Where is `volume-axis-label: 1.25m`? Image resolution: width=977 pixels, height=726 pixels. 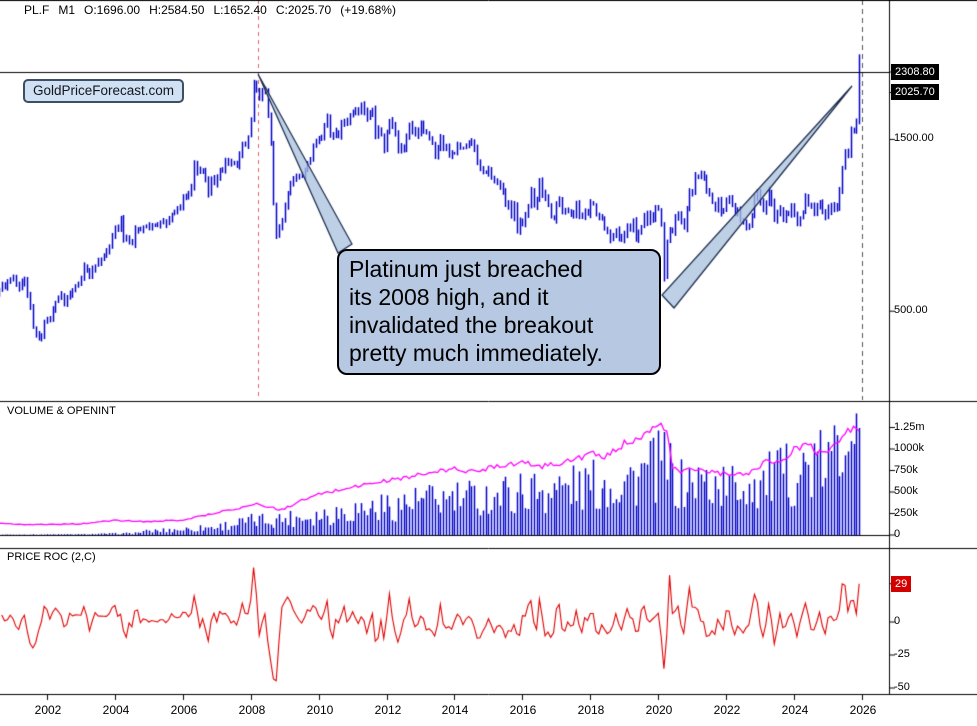 volume-axis-label: 1.25m is located at coordinates (909, 427).